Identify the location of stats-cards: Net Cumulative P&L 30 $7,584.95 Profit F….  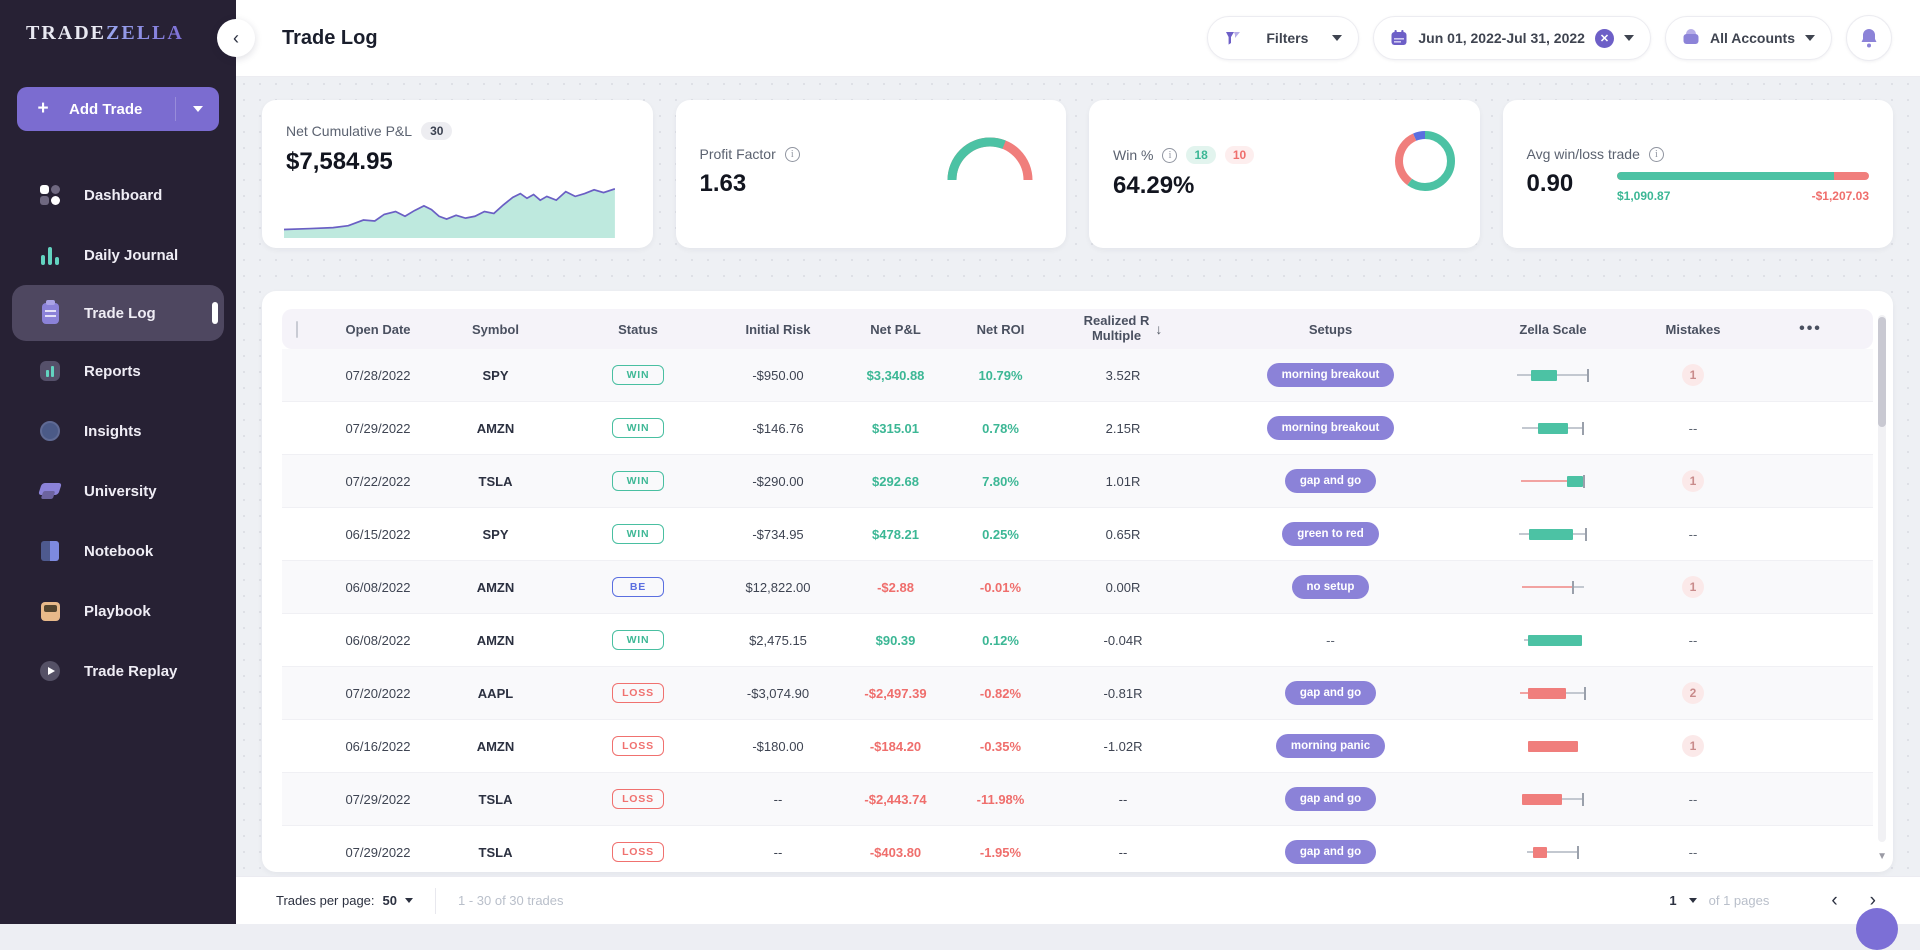
(1077, 174).